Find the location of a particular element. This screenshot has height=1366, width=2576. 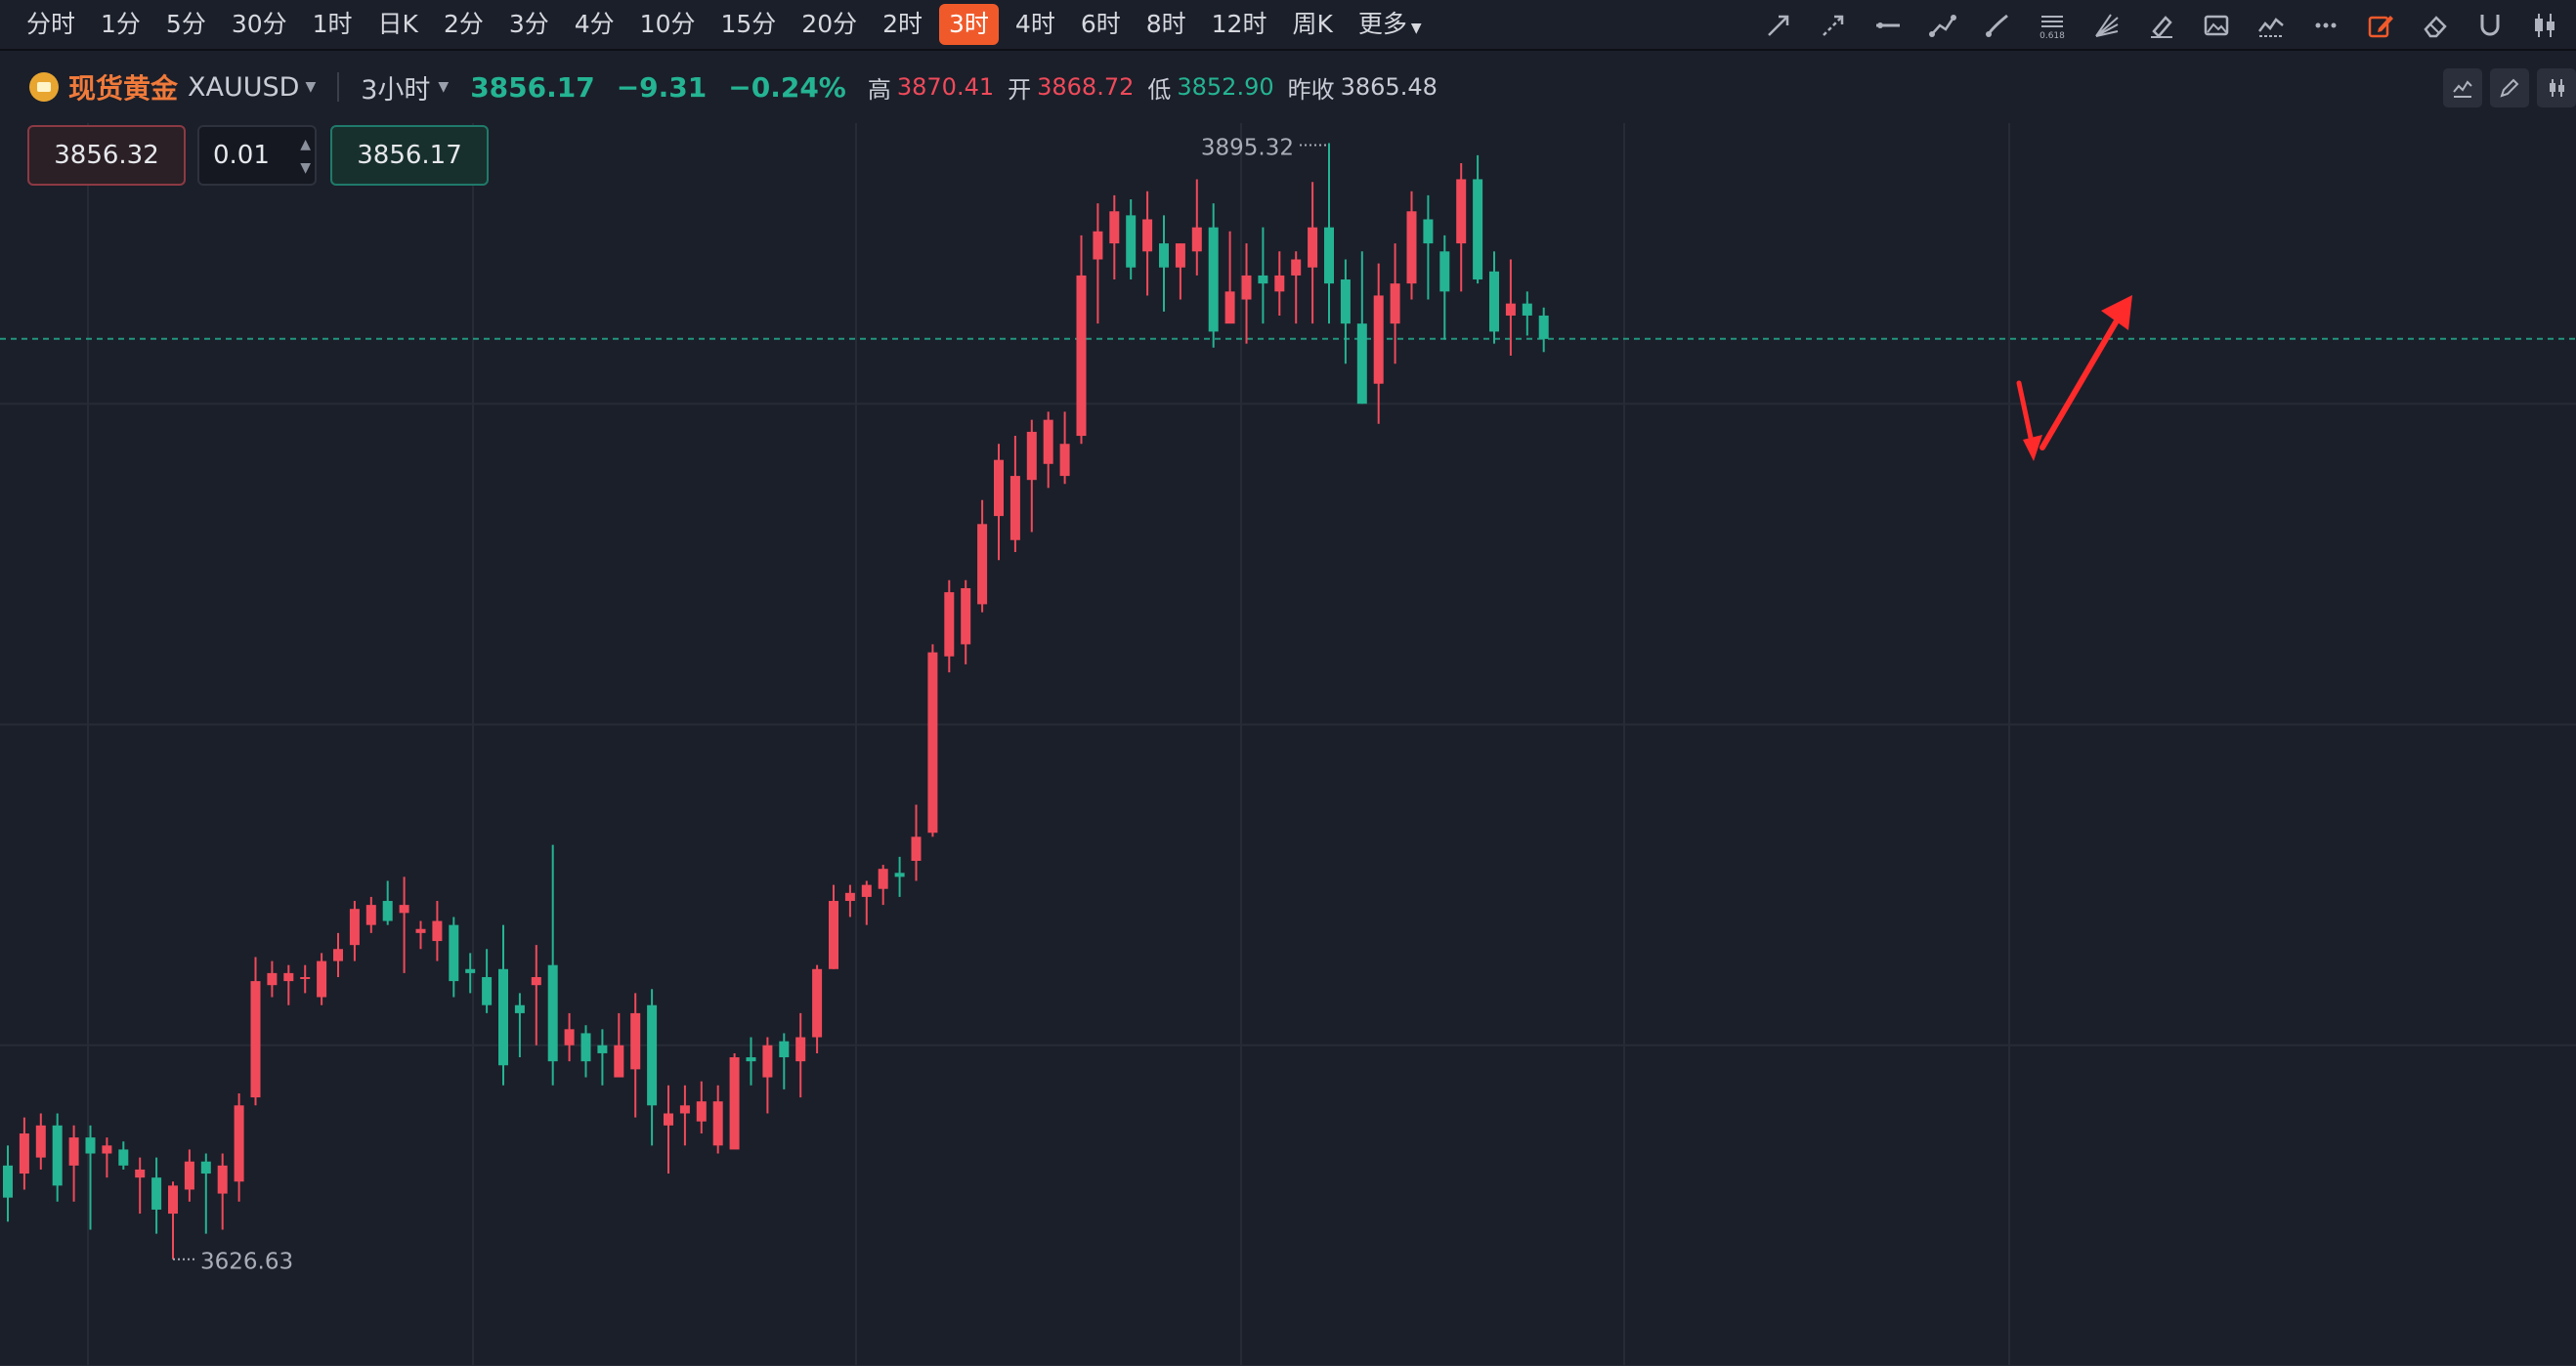

interval-tab: 更多 ▼ is located at coordinates (1391, 24).